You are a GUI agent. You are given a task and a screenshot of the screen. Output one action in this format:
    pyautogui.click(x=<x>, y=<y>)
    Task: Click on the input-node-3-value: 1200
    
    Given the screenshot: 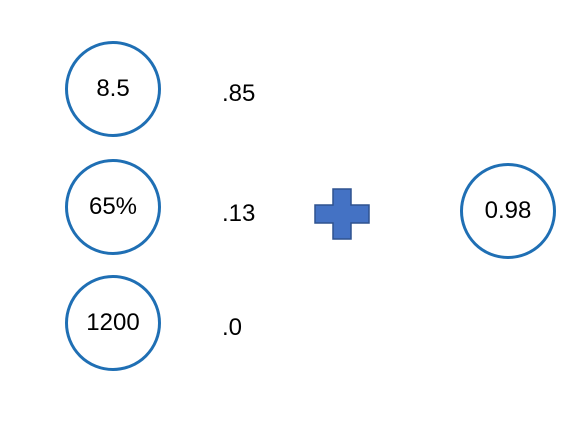 What is the action you would take?
    pyautogui.click(x=113, y=322)
    